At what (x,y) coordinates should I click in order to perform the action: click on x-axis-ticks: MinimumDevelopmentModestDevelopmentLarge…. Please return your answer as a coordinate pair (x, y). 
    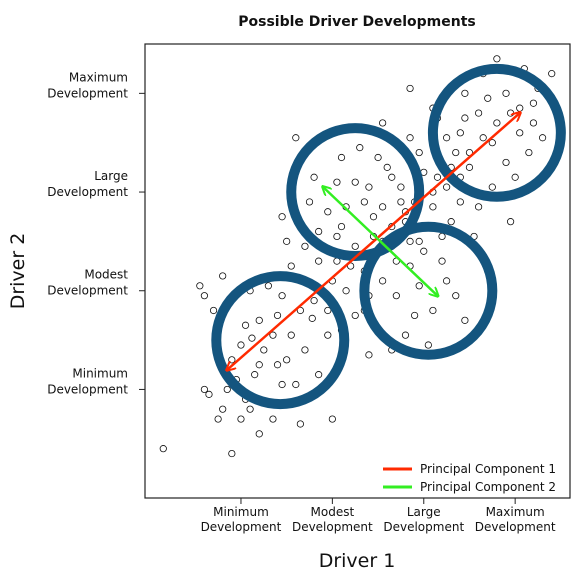
    Looking at the image, I should click on (378, 516).